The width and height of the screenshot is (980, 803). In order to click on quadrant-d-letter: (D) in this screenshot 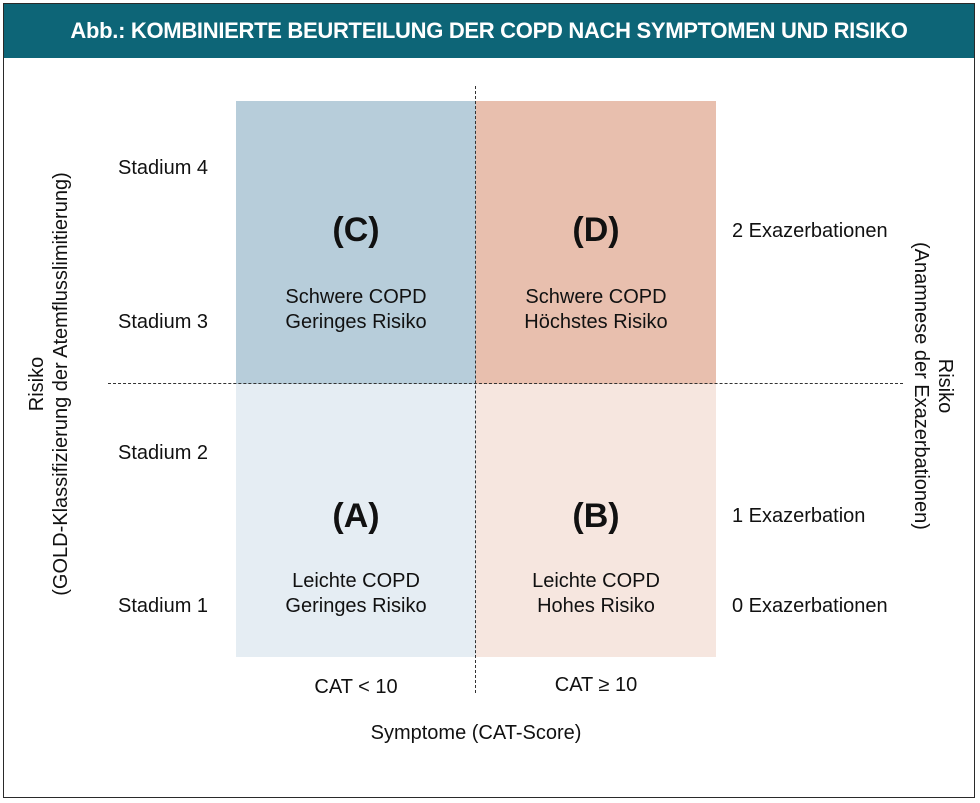, I will do `click(596, 230)`.